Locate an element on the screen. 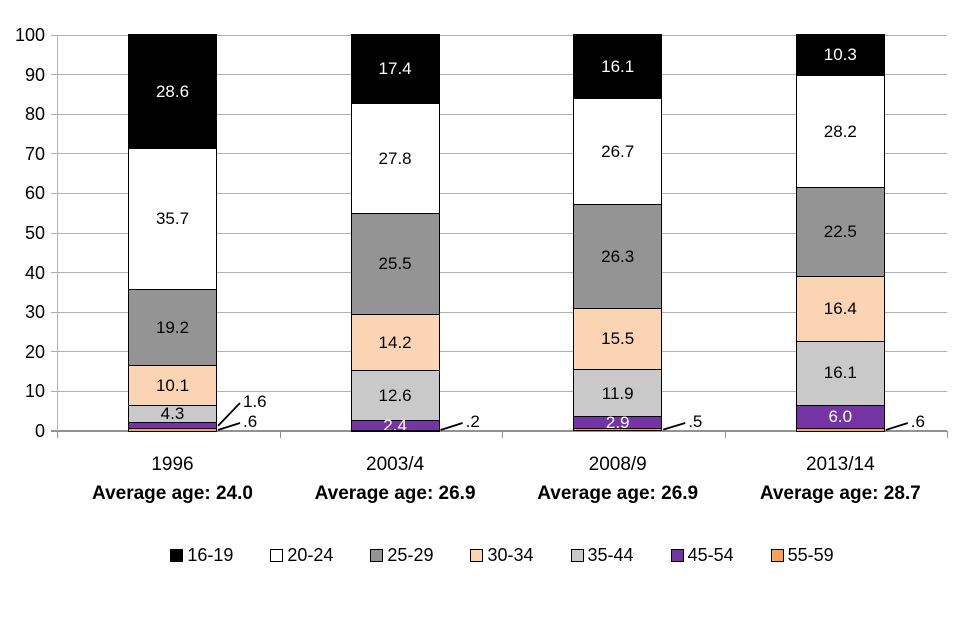  category-label: 1996 is located at coordinates (172, 464).